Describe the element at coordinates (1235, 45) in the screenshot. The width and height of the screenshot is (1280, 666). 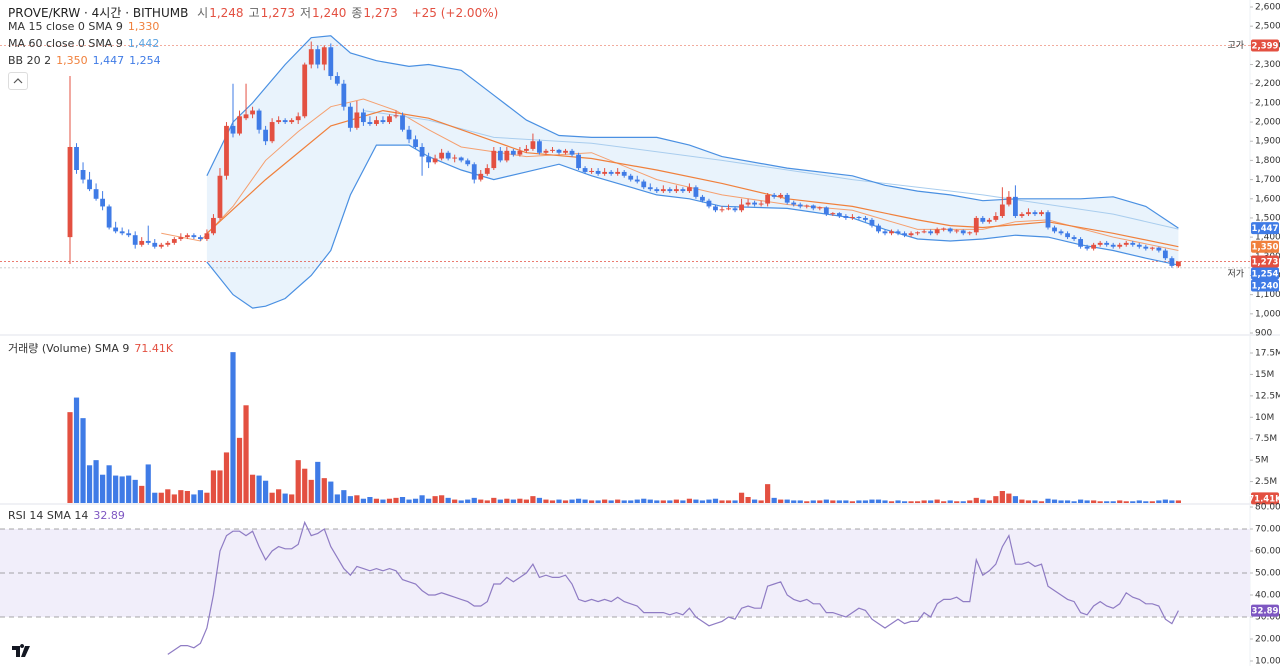
I see `price-note: 고가` at that location.